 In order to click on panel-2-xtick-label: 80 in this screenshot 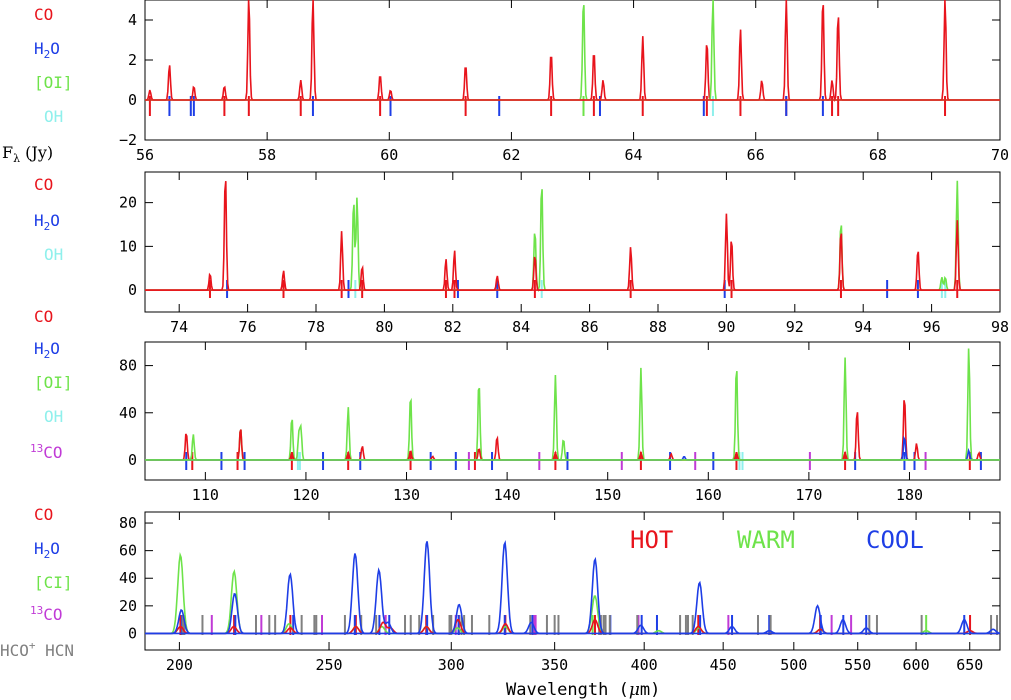, I will do `click(384, 327)`.